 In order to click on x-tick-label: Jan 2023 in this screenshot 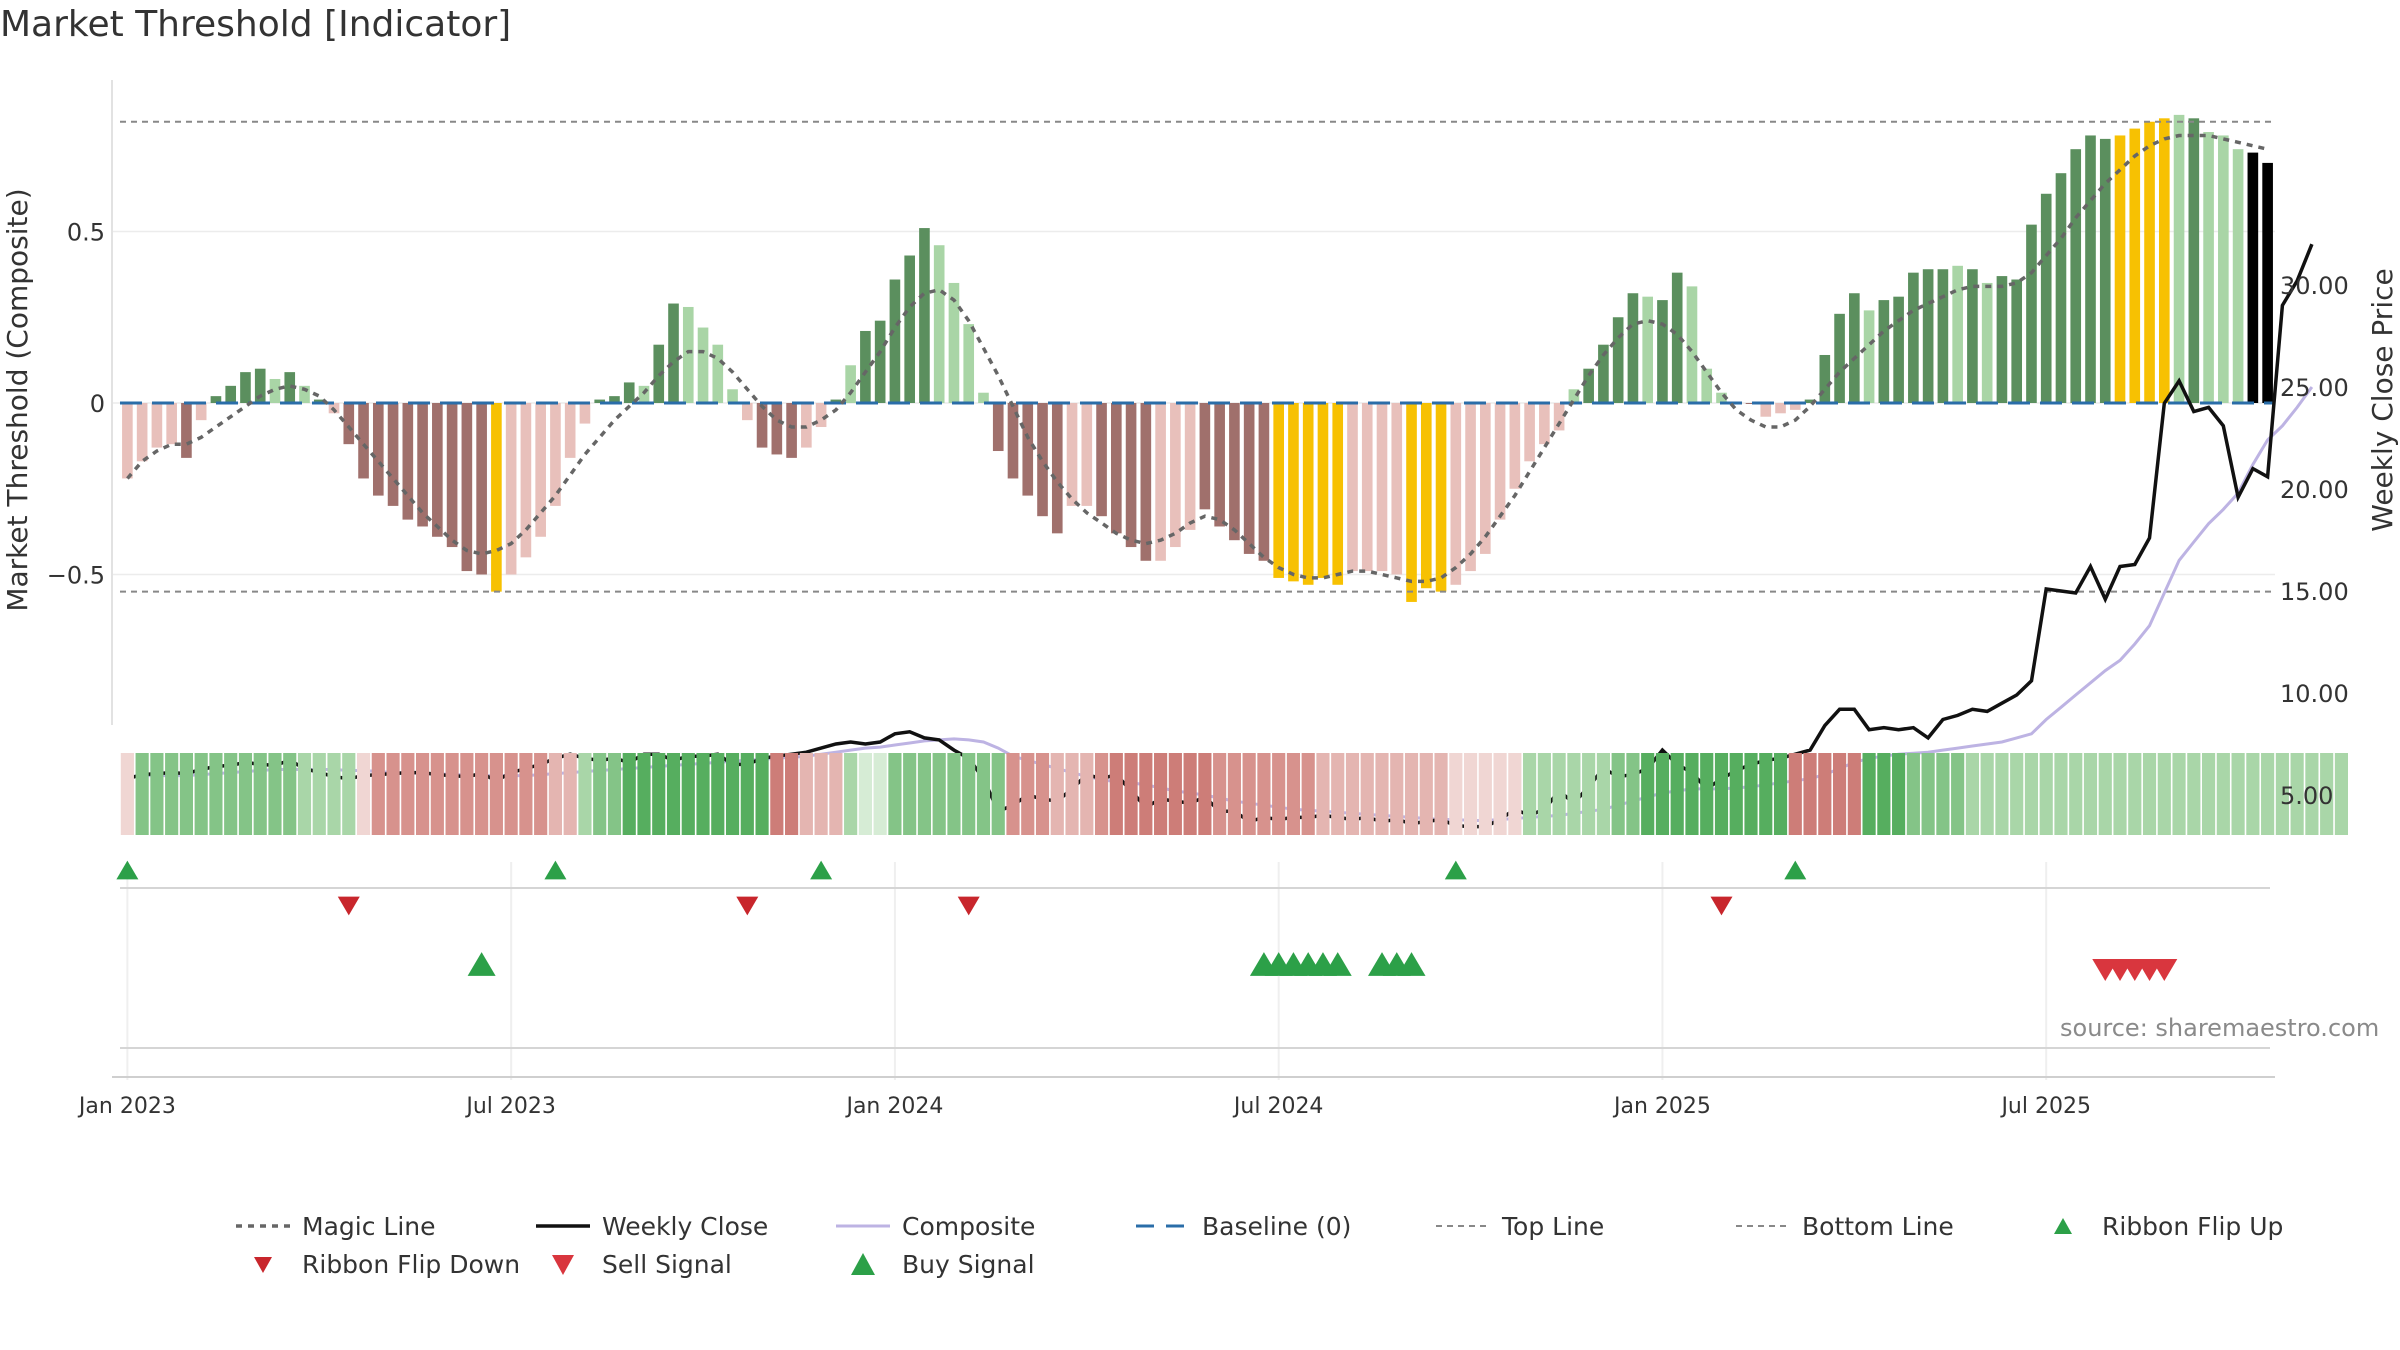, I will do `click(126, 1106)`.